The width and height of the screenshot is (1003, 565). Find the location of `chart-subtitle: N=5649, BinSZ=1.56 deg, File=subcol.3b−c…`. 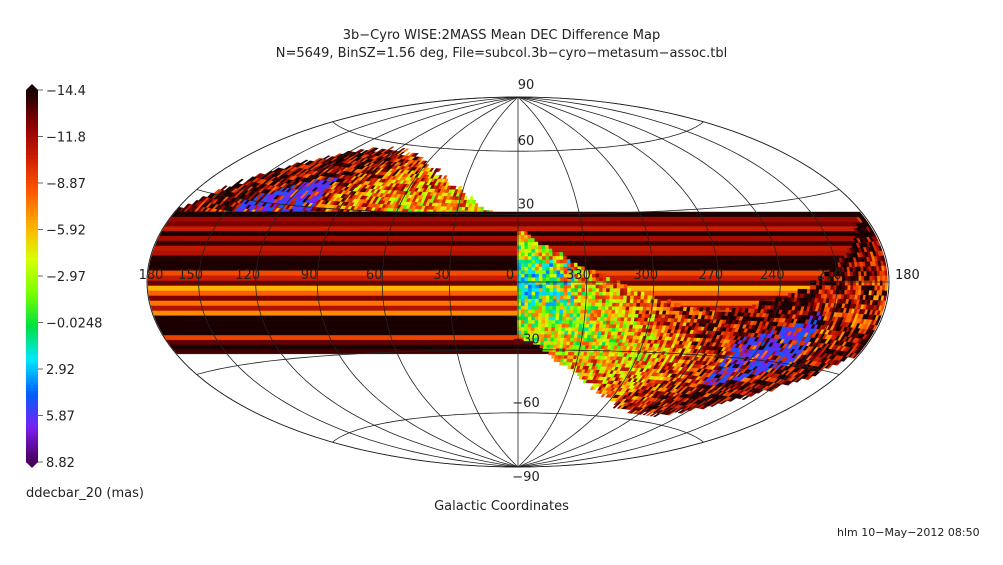

chart-subtitle: N=5649, BinSZ=1.56 deg, File=subcol.3b−c… is located at coordinates (501, 53).